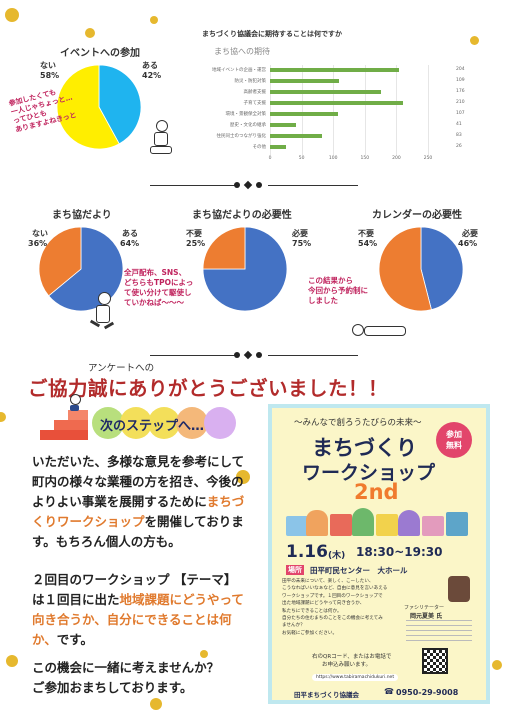 The width and height of the screenshot is (509, 720). Describe the element at coordinates (132, 619) in the screenshot. I see `highlight-text: 向き合うか、自分にできることは何` at that location.